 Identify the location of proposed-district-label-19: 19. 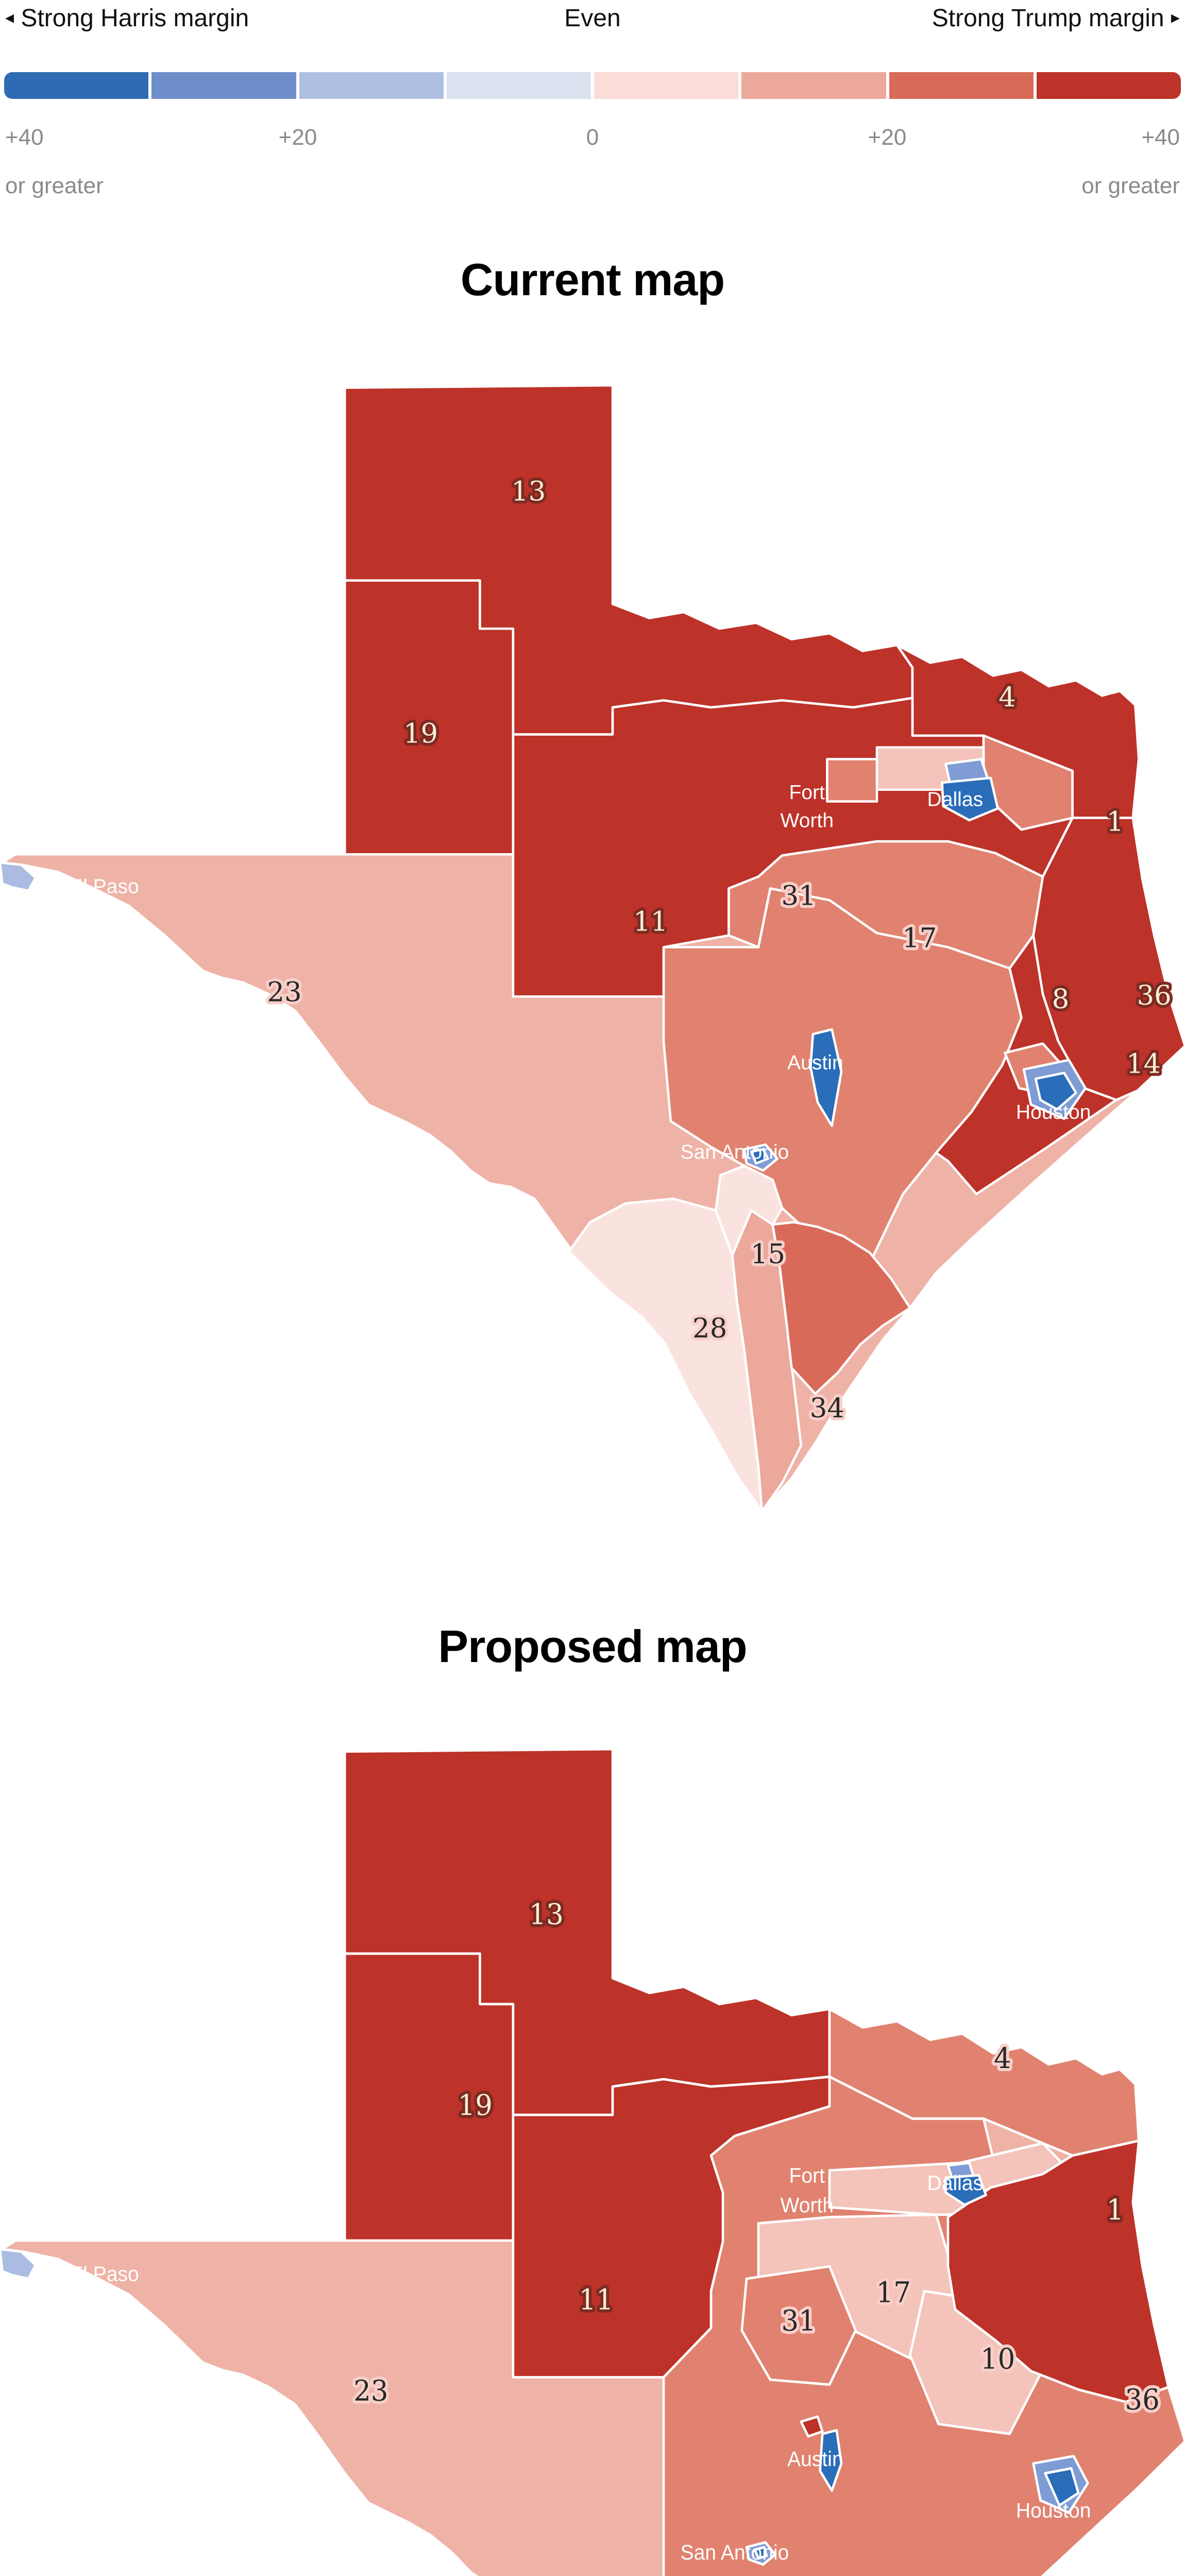
(476, 2105).